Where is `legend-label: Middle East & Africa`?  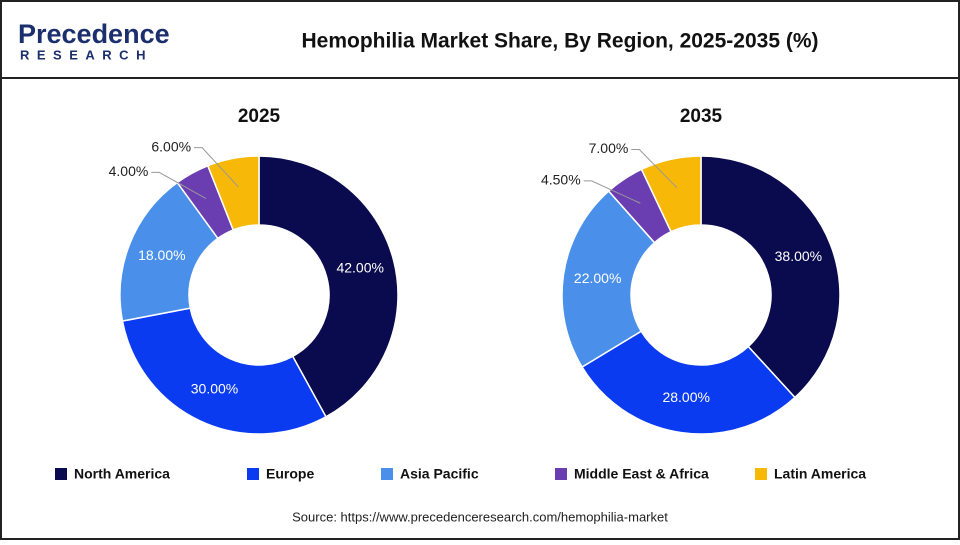 legend-label: Middle East & Africa is located at coordinates (641, 474).